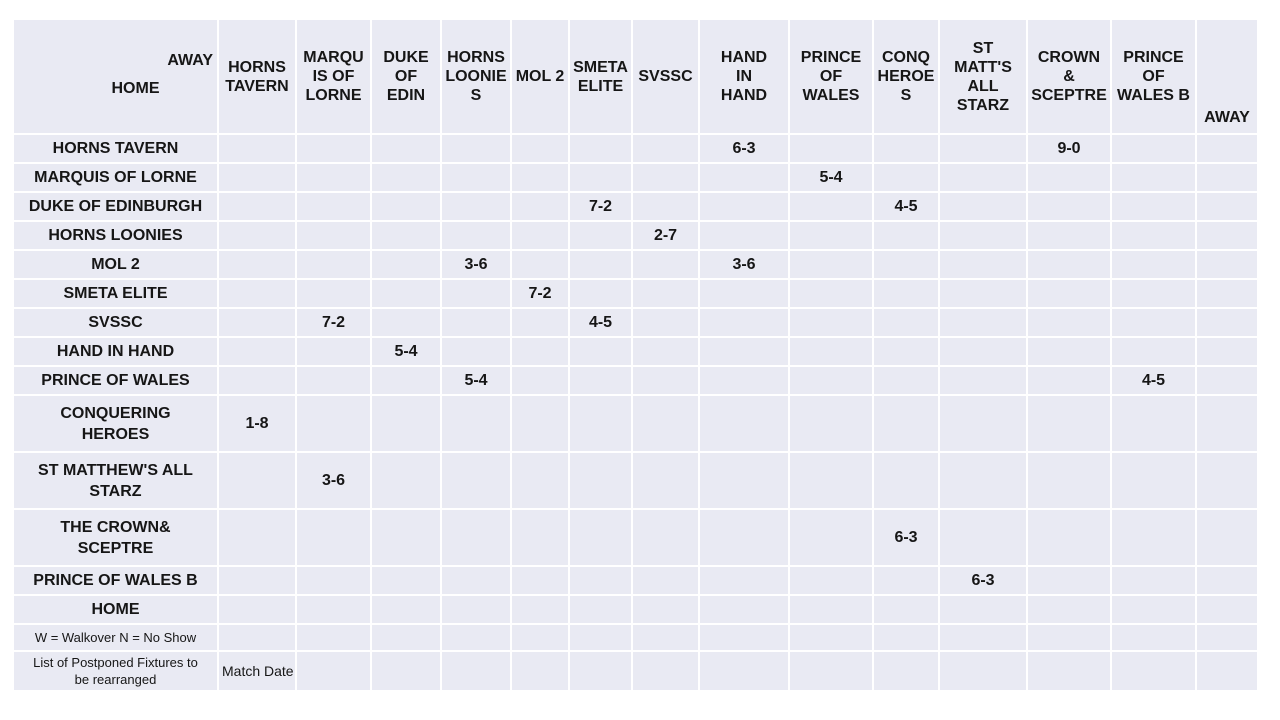 This screenshot has width=1280, height=720. Describe the element at coordinates (333, 480) in the screenshot. I see `score-cell: 3-6` at that location.